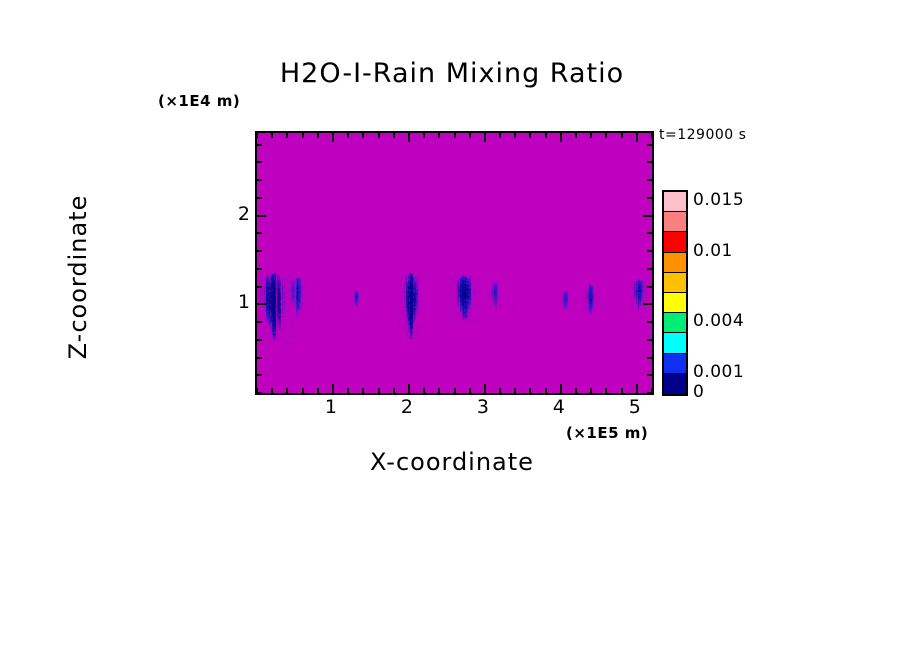 The height and width of the screenshot is (654, 904). What do you see at coordinates (719, 200) in the screenshot?
I see `colorbar-tick-label: 0.015` at bounding box center [719, 200].